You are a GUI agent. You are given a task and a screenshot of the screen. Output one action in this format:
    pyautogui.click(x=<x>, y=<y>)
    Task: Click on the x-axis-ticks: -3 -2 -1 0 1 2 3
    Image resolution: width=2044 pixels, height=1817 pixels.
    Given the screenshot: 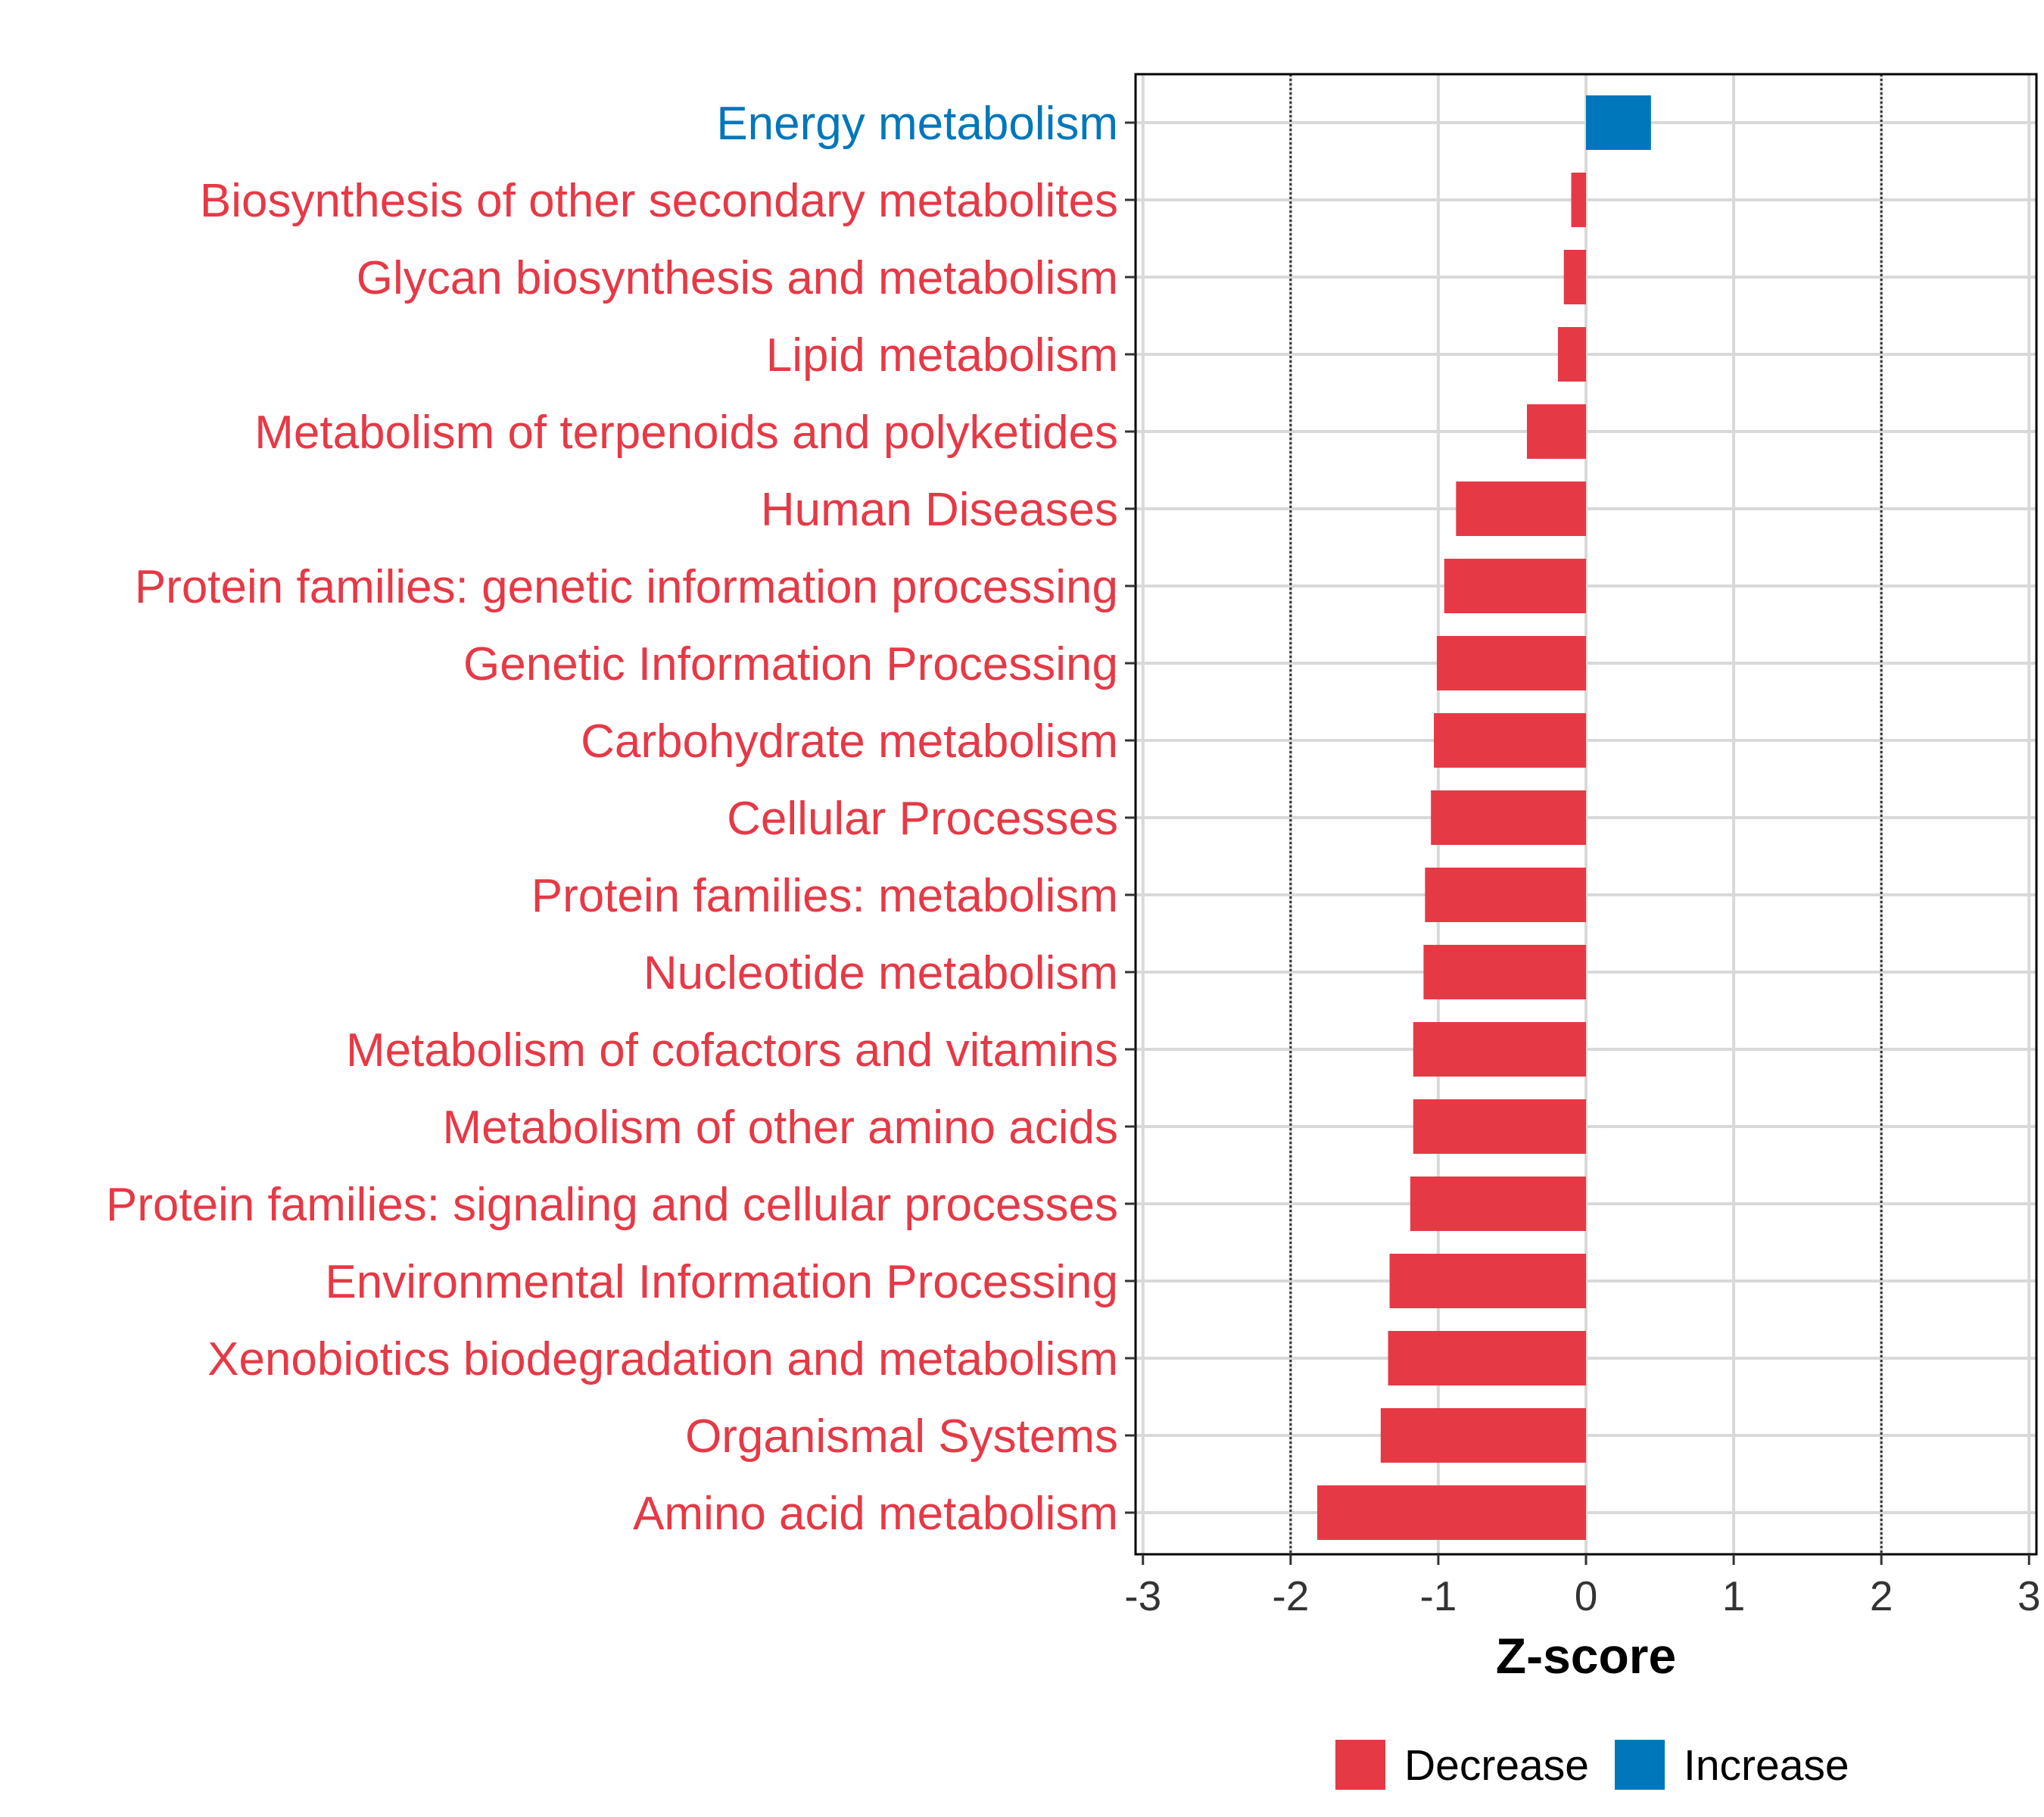 What is the action you would take?
    pyautogui.click(x=1582, y=1586)
    